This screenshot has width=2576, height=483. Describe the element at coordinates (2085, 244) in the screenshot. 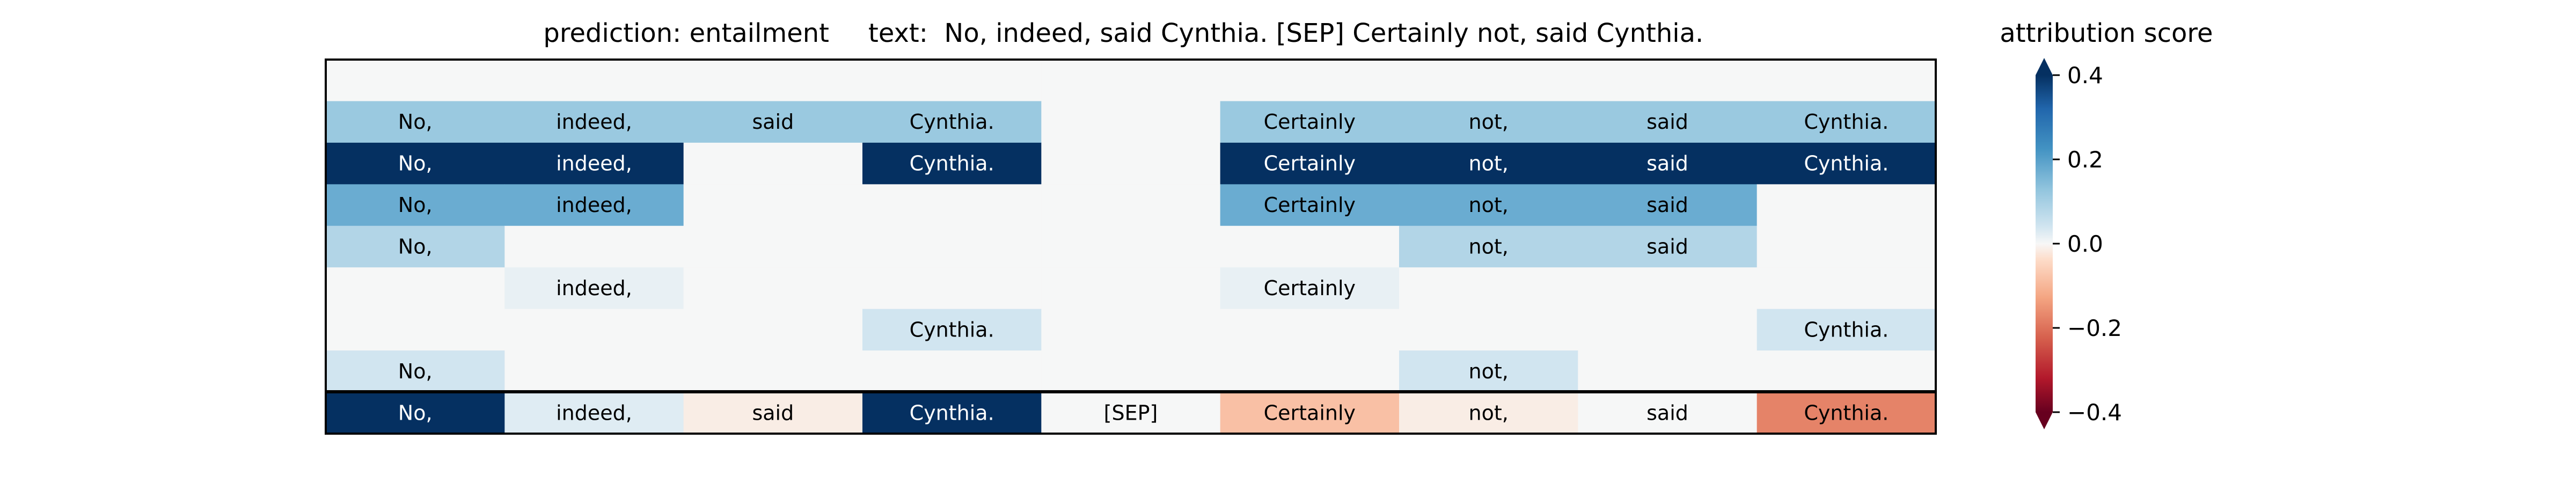

I see `colorbar-tick-label: 0.0` at that location.